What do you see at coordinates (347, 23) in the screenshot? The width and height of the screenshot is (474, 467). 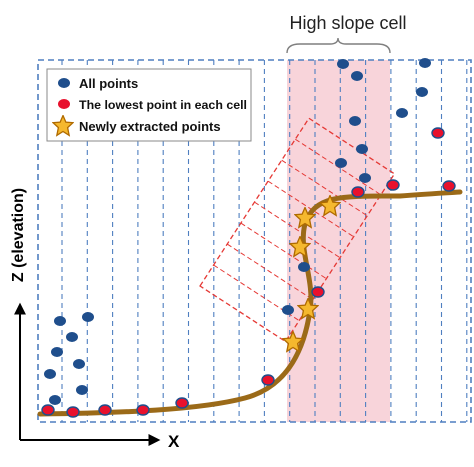 I see `high-slope-title: High slope cell` at bounding box center [347, 23].